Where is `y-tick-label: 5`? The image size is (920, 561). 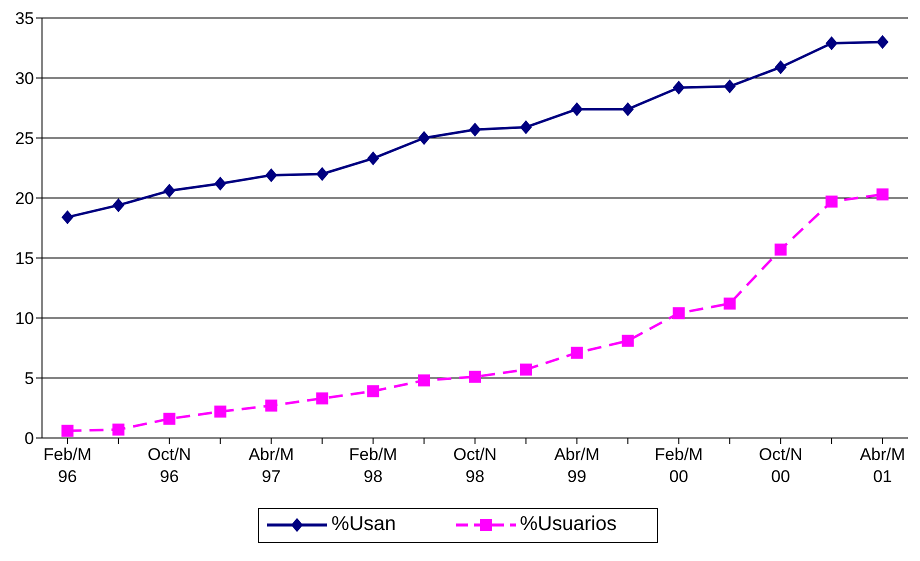
y-tick-label: 5 is located at coordinates (29, 378).